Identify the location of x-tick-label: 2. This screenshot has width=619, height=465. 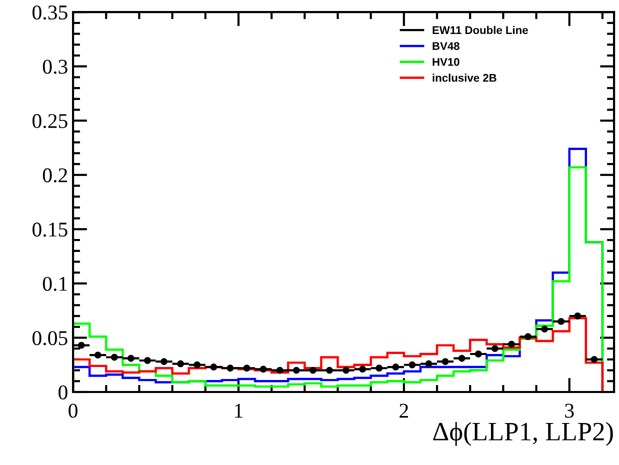
(404, 411).